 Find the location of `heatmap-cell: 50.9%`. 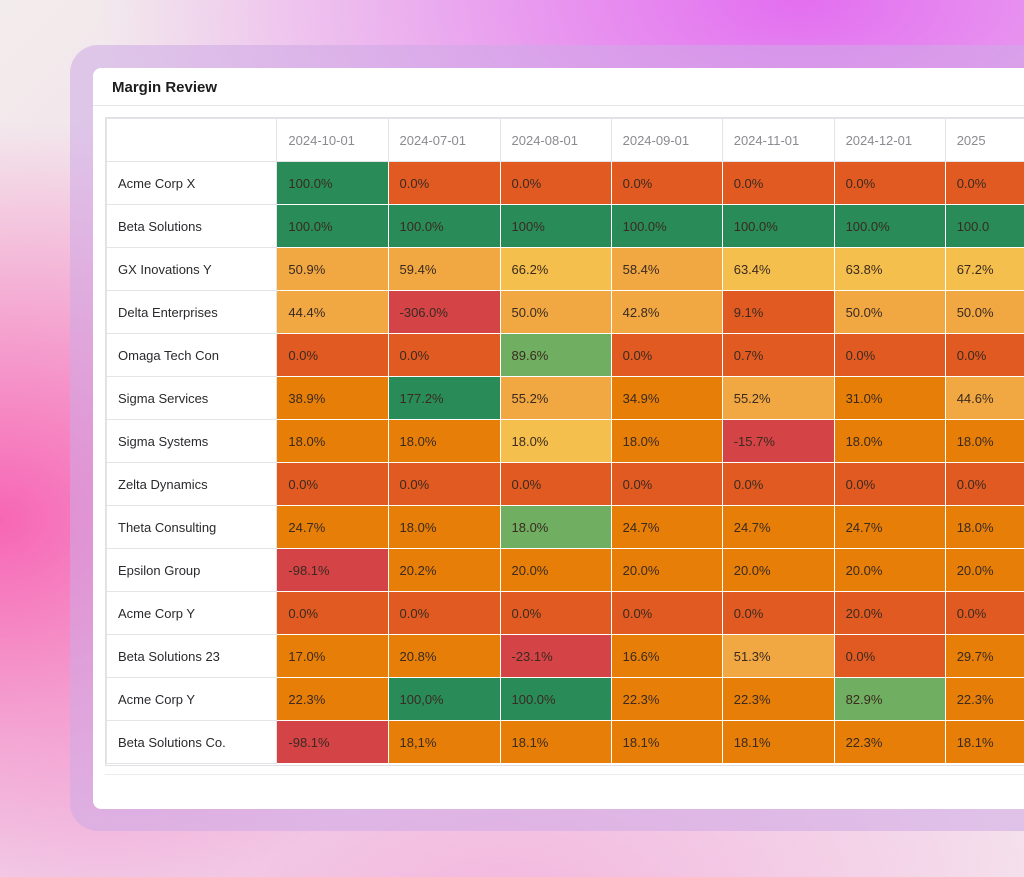

heatmap-cell: 50.9% is located at coordinates (332, 269).